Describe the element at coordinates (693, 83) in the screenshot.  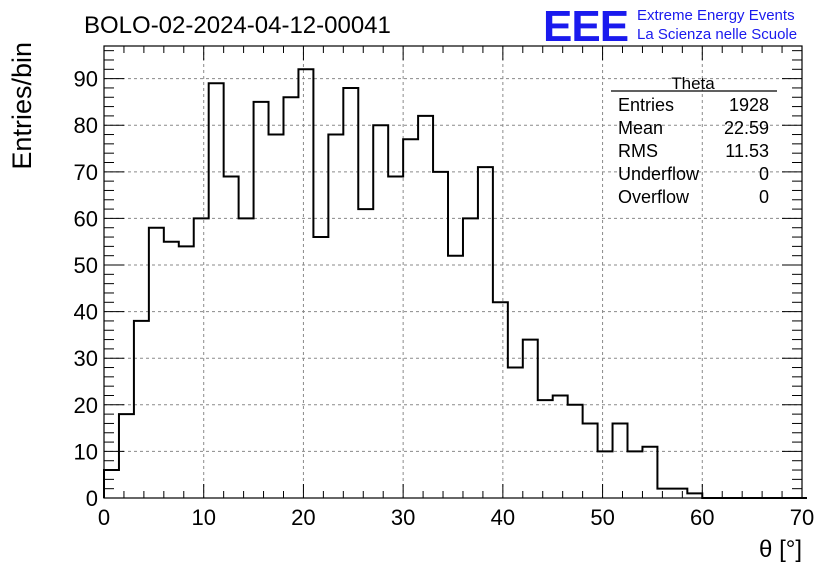
I see `stats-title: Theta` at that location.